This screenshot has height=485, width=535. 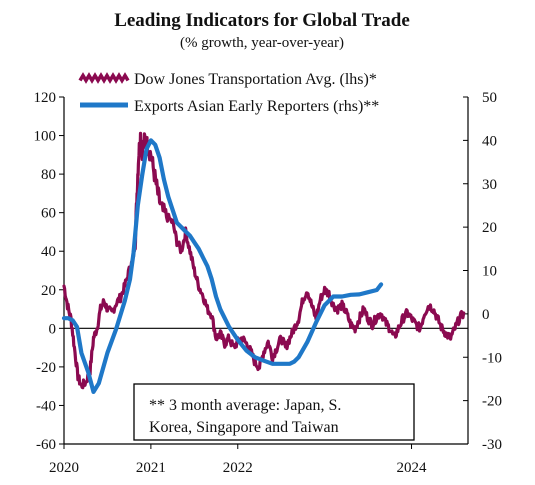 What do you see at coordinates (48, 291) in the screenshot?
I see `y-tick-label-left: 20` at bounding box center [48, 291].